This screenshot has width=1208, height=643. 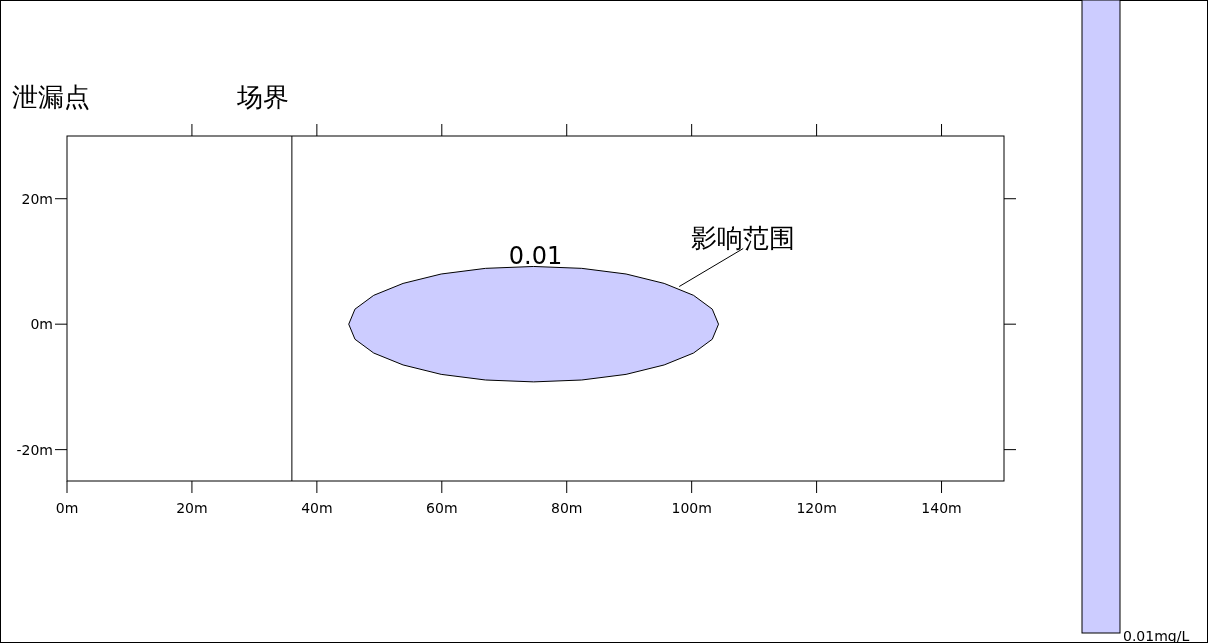 What do you see at coordinates (1156, 635) in the screenshot?
I see `color-bar-title: 0.01mg/L` at bounding box center [1156, 635].